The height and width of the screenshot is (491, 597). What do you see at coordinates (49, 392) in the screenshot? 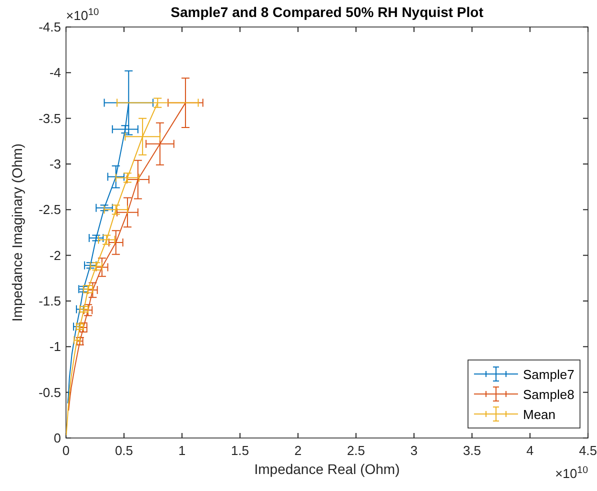
I see `y-tick-label: -0.5` at bounding box center [49, 392].